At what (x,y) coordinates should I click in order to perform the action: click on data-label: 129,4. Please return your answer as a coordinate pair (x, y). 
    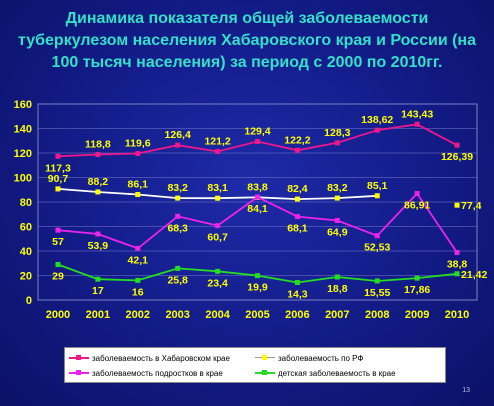
    Looking at the image, I should click on (257, 131).